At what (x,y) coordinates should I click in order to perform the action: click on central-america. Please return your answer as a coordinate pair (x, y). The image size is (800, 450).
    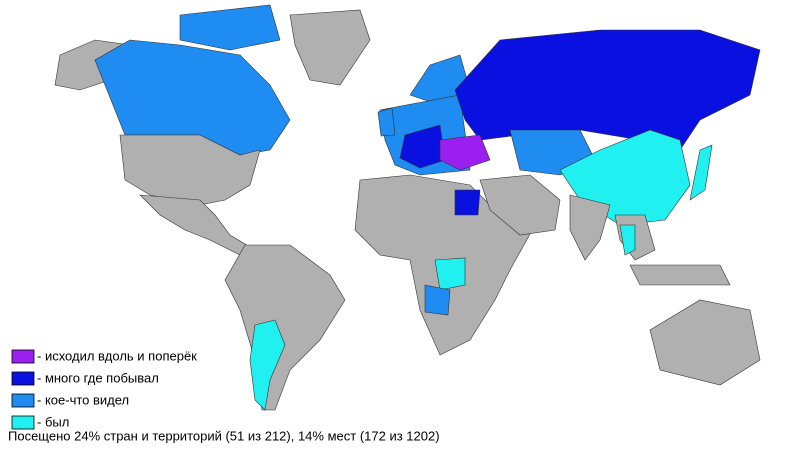
    Looking at the image, I should click on (197, 225).